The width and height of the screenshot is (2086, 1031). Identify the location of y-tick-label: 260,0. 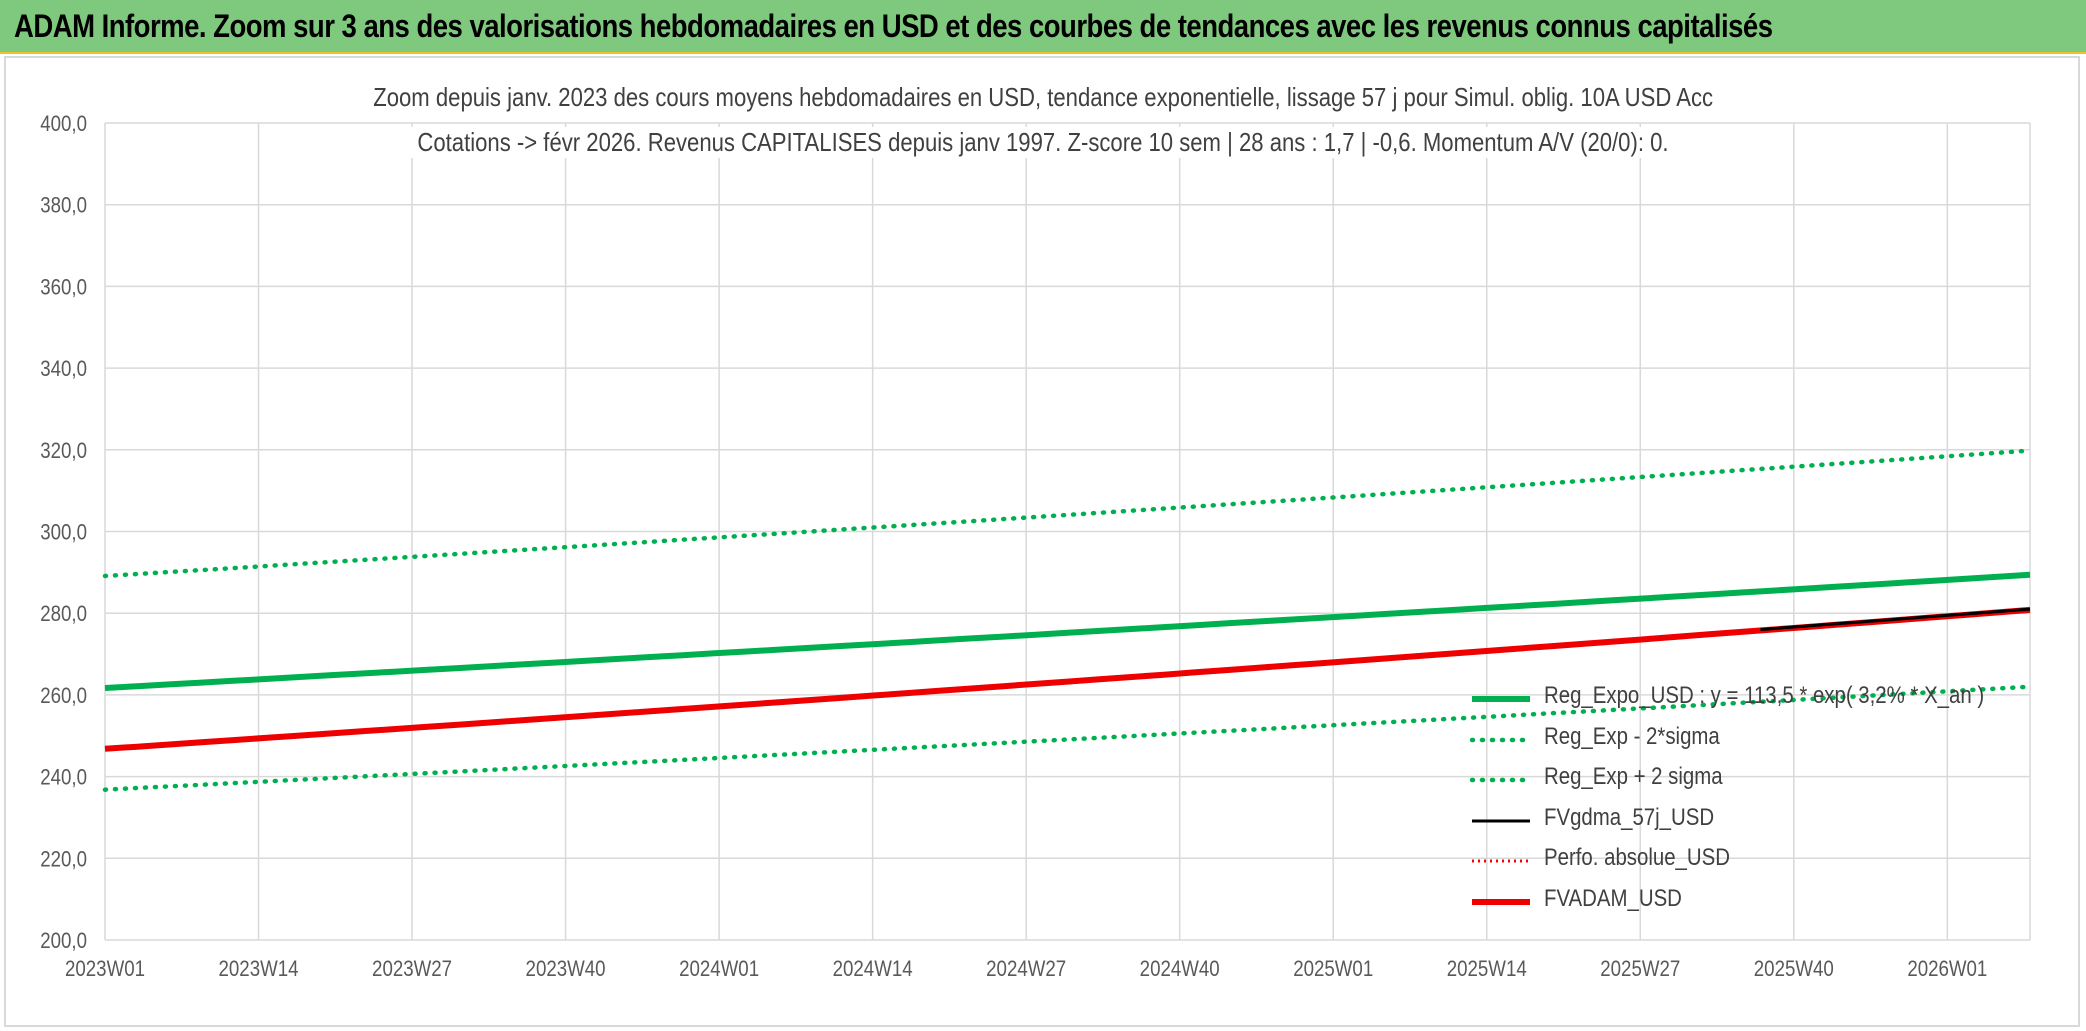
(63, 697).